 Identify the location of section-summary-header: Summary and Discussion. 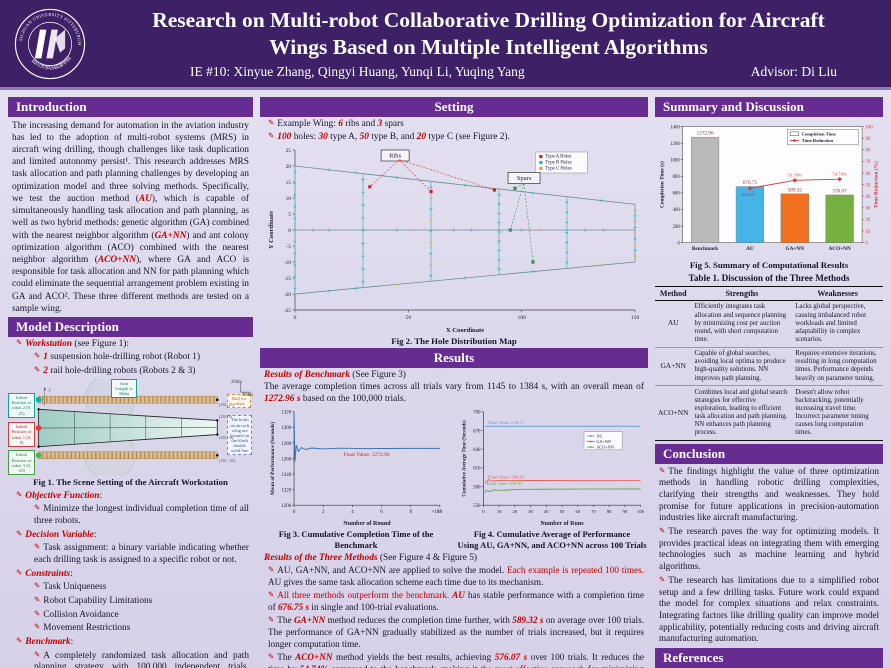
(769, 107).